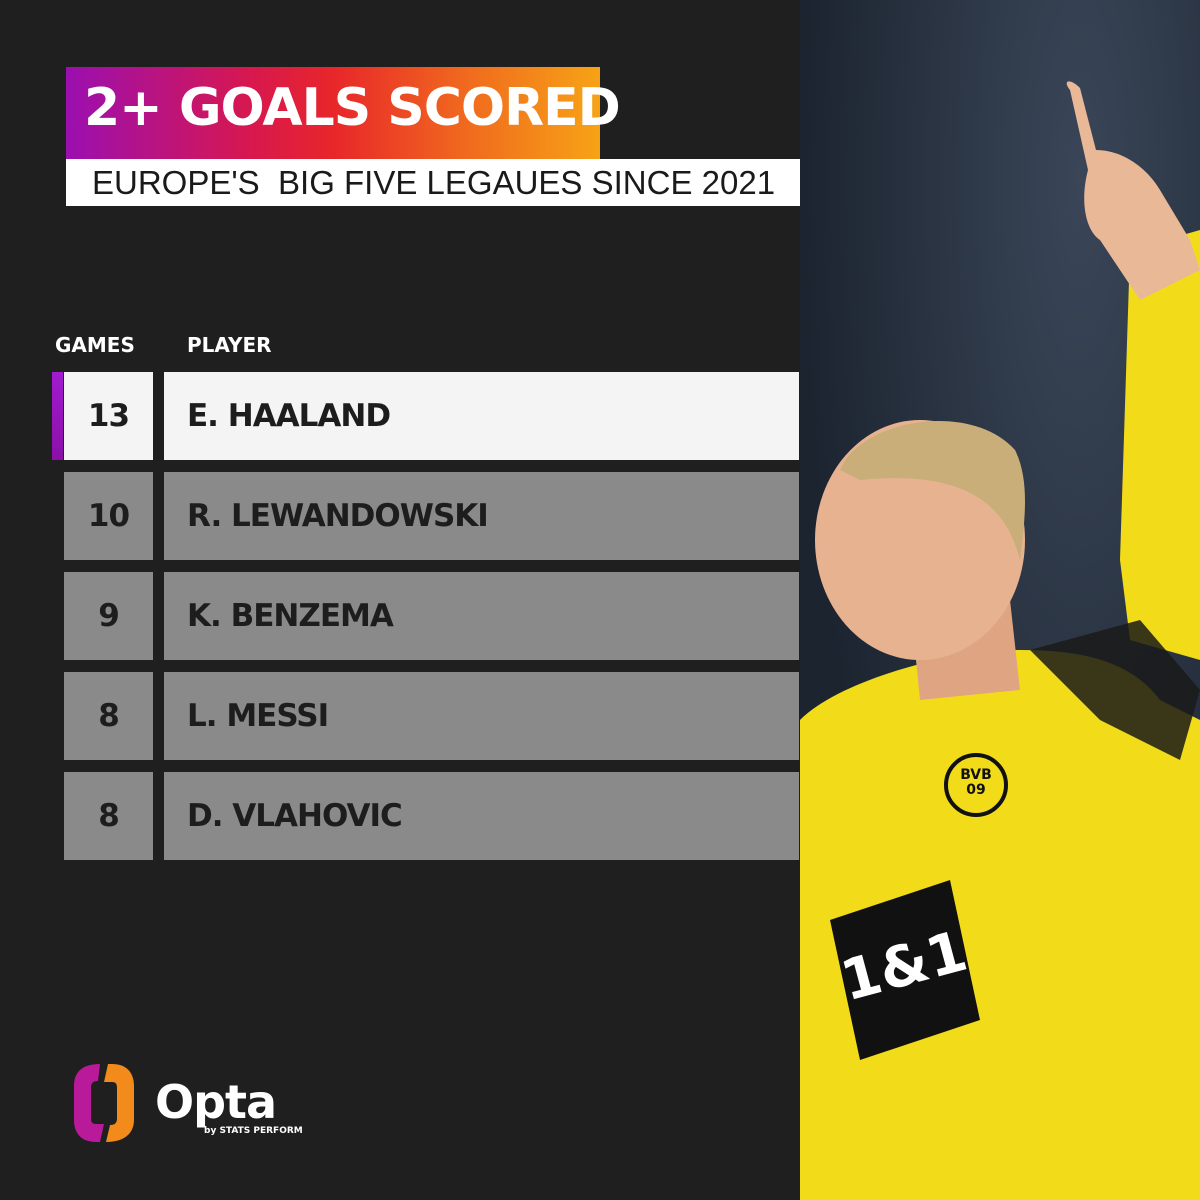 The width and height of the screenshot is (1200, 1200). What do you see at coordinates (481, 516) in the screenshot?
I see `player-cell: R. LEWANDOWSKI` at bounding box center [481, 516].